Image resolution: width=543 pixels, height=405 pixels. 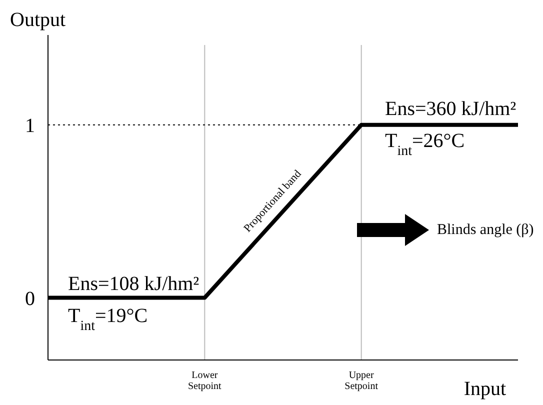 What do you see at coordinates (450, 109) in the screenshot?
I see `annotation: Ens=360 kJ/hm²` at bounding box center [450, 109].